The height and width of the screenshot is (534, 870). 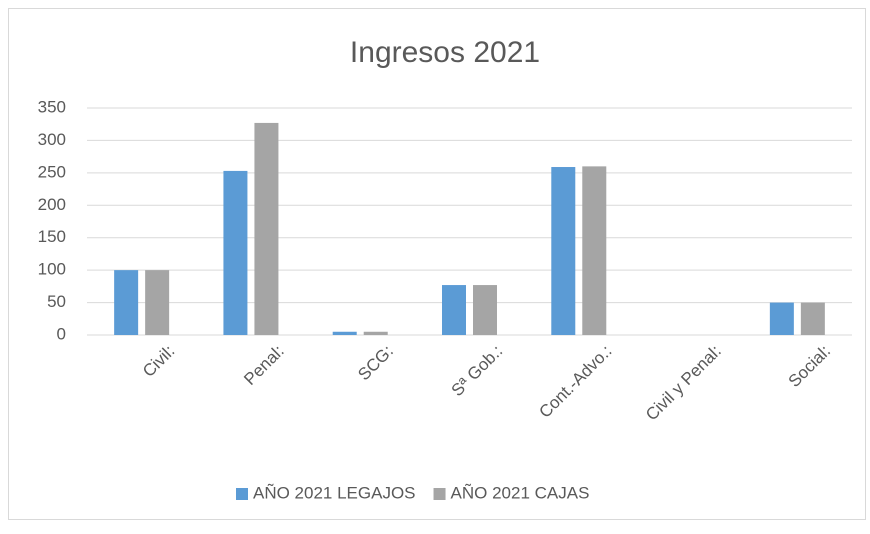 I want to click on y-tick-label: 200, so click(x=52, y=204).